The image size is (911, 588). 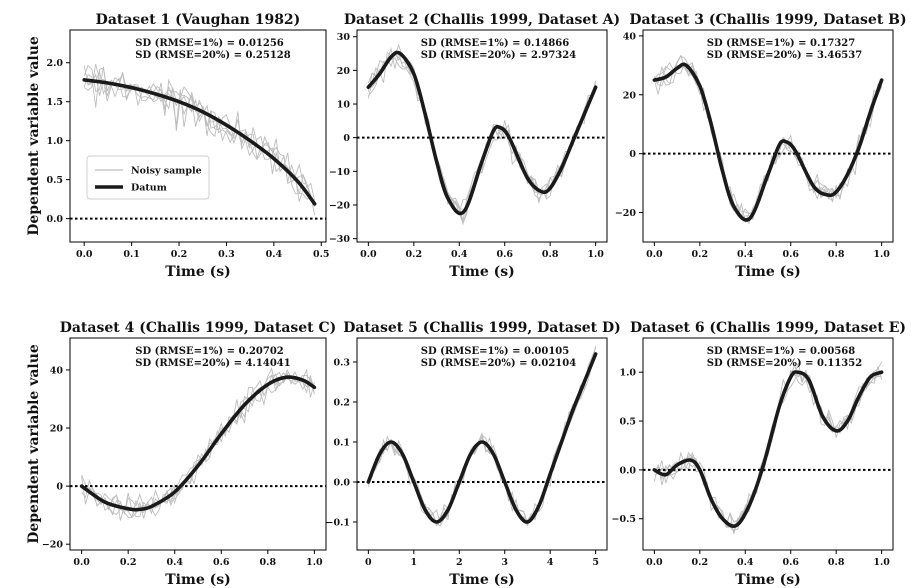 I want to click on legend: Noisy sample Datum, so click(x=148, y=177).